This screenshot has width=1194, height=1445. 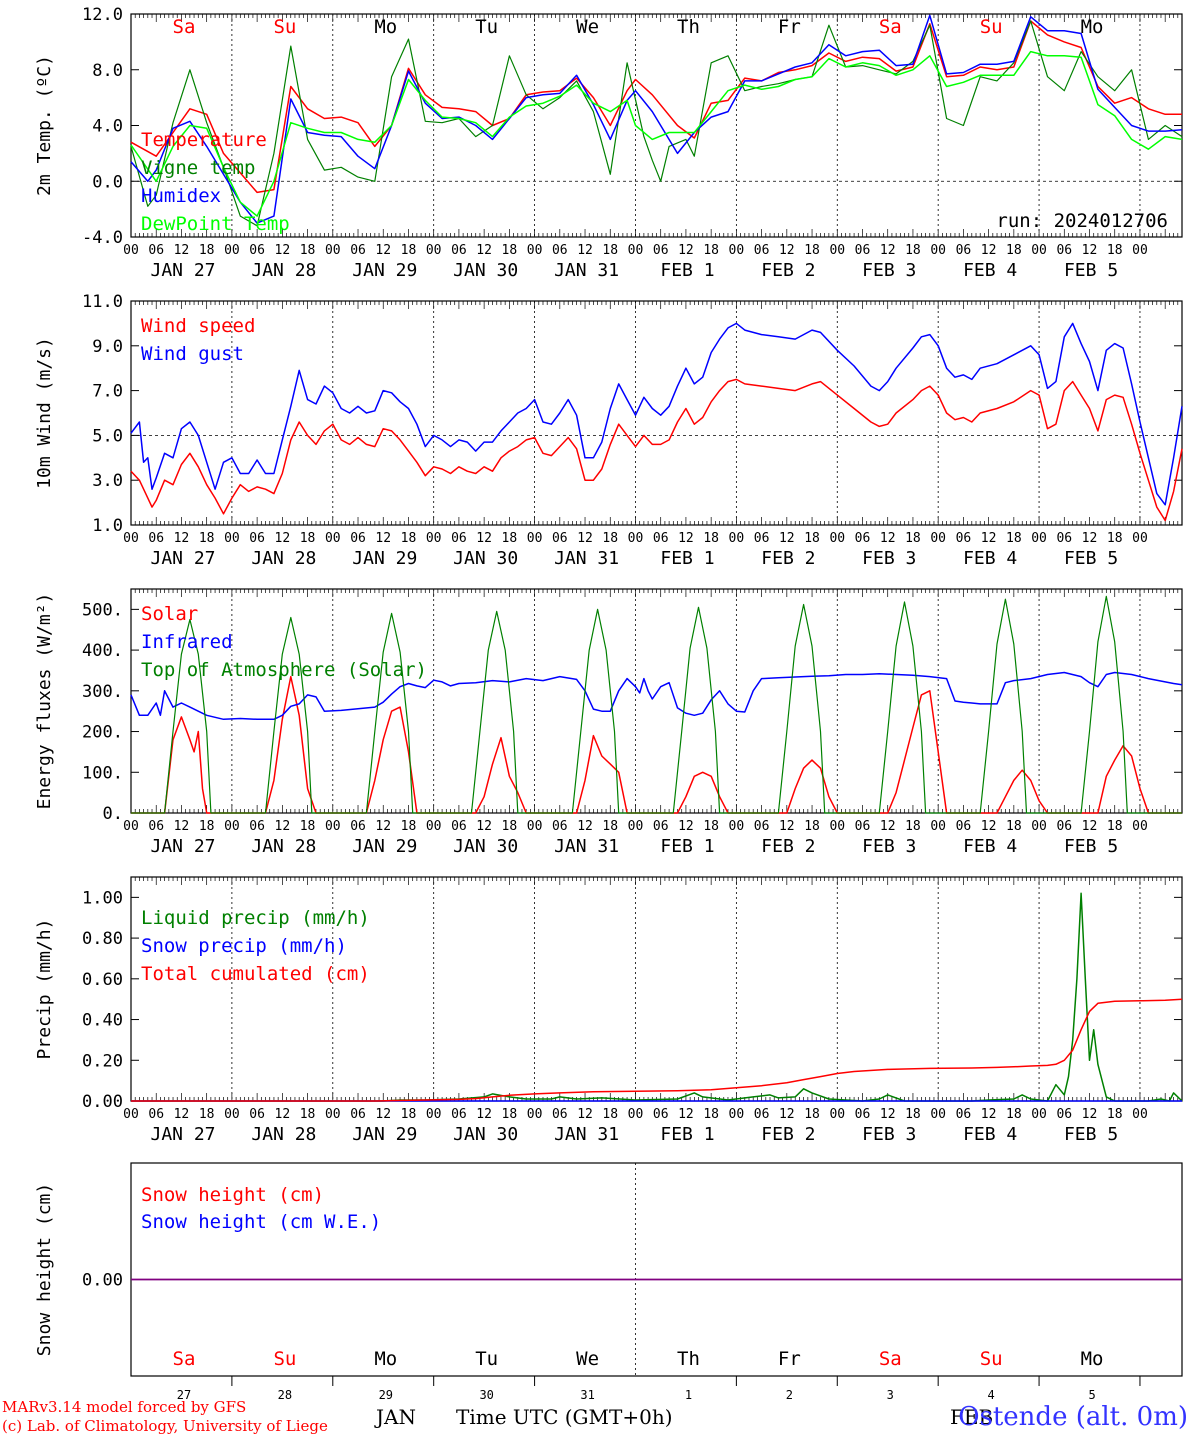 What do you see at coordinates (586, 1134) in the screenshot?
I see `day-label: JAN 31` at bounding box center [586, 1134].